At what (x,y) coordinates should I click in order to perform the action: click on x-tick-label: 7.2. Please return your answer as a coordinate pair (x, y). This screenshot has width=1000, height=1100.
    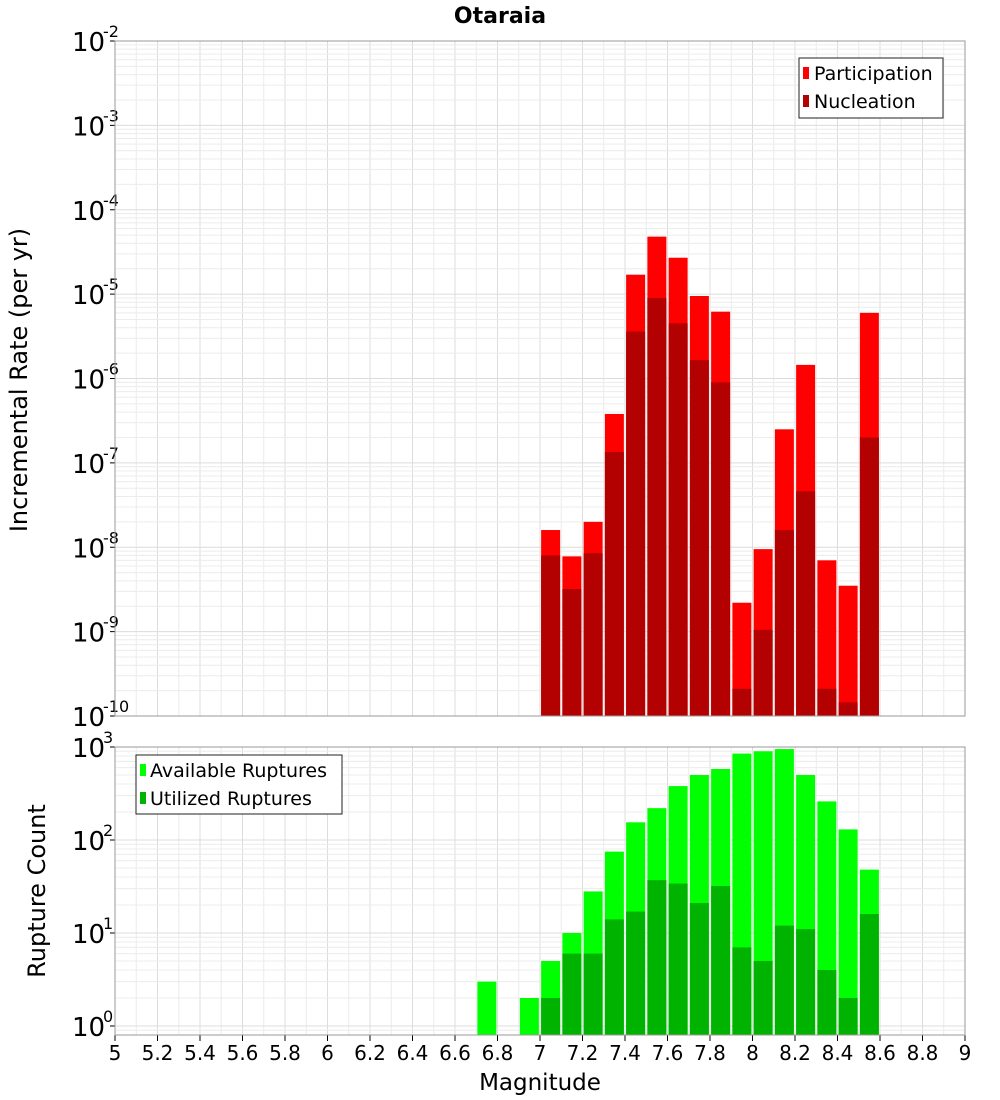
    Looking at the image, I should click on (583, 1053).